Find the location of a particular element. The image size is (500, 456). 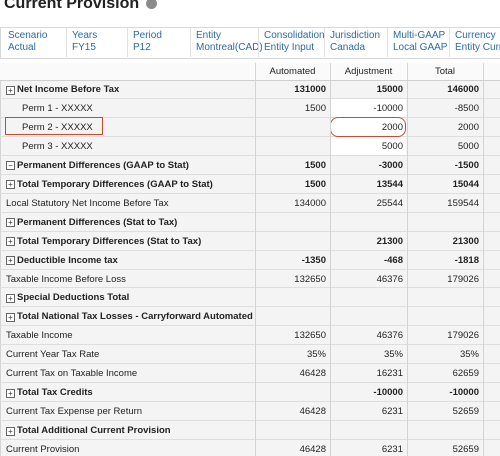

pov-label: Scenario is located at coordinates (28, 35).